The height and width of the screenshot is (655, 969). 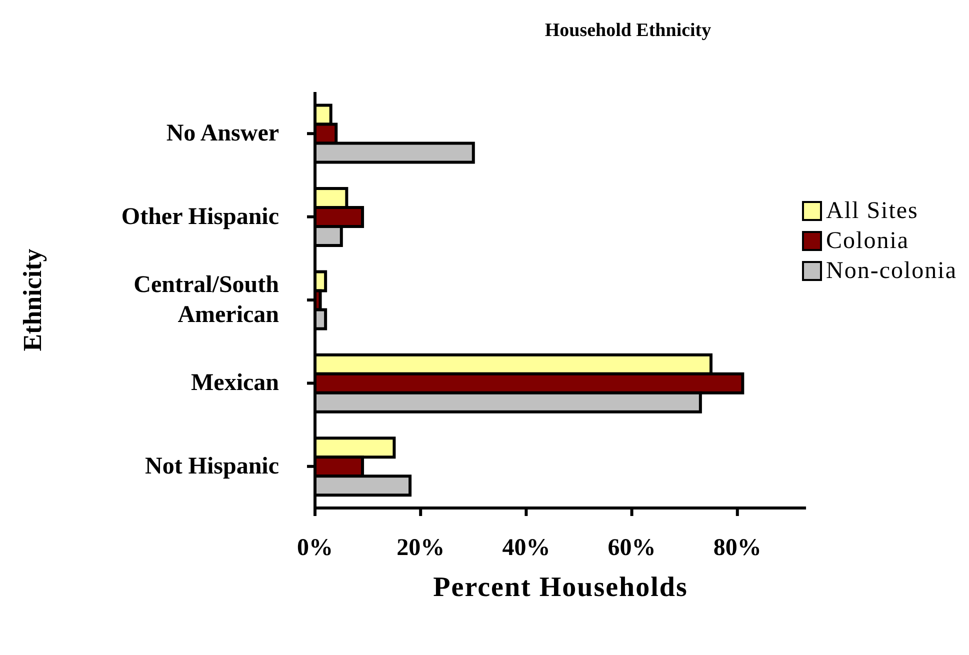 What do you see at coordinates (628, 31) in the screenshot?
I see `chart-title: Household Ethnicity` at bounding box center [628, 31].